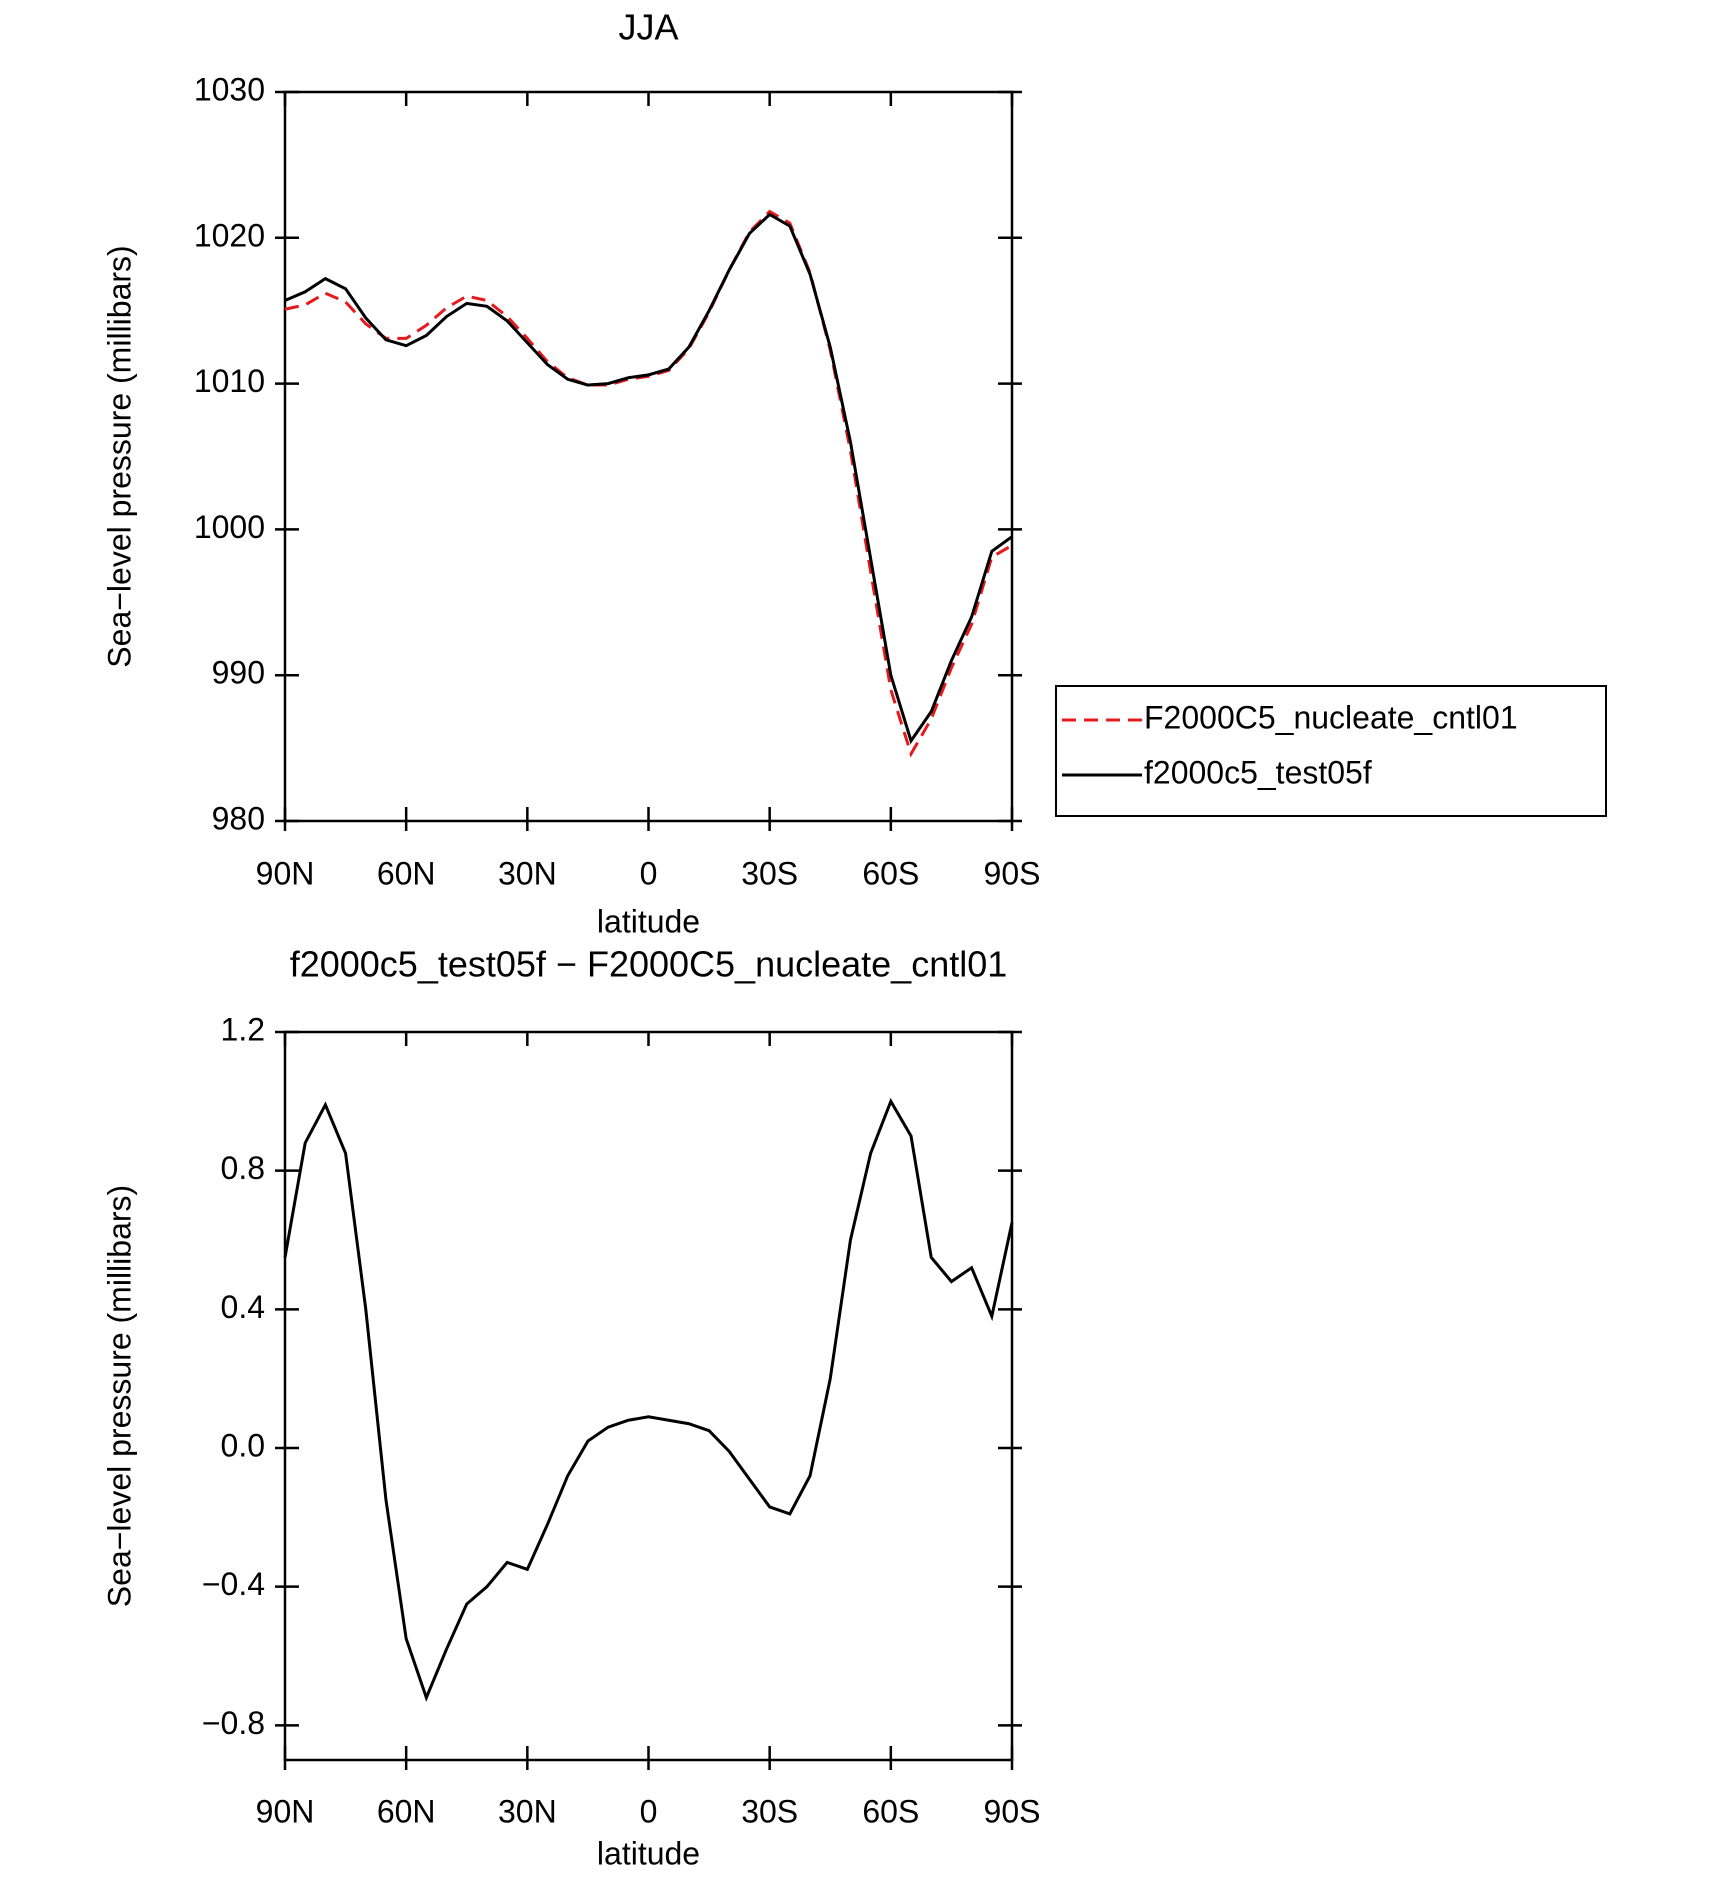  I want to click on y-tick-label: −0.8, so click(233, 1723).